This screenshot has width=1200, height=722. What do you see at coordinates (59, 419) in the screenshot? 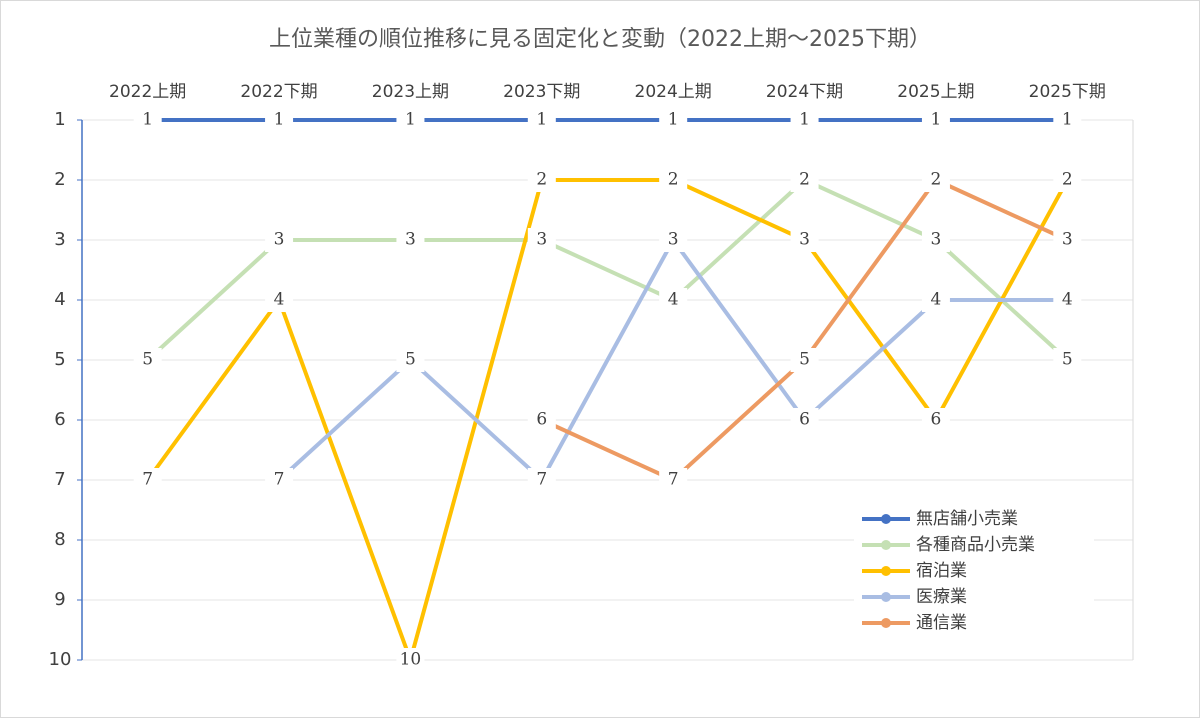
I see `y-tick-label: 6` at bounding box center [59, 419].